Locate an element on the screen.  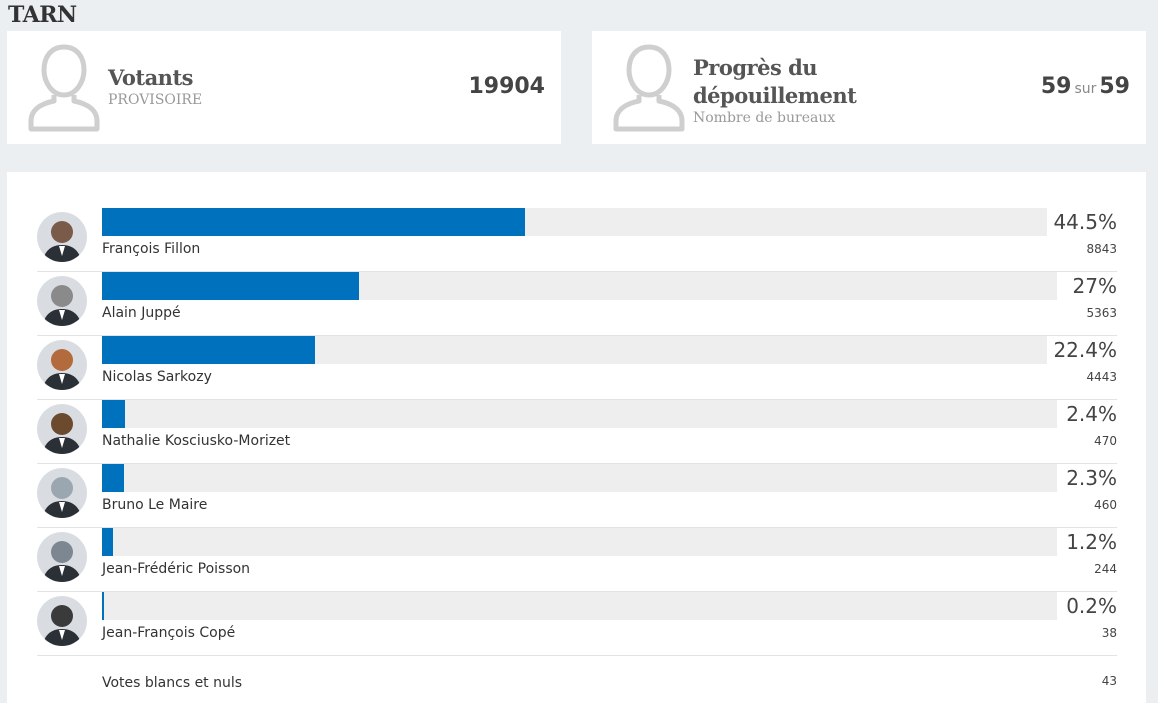
progress-done: 59 is located at coordinates (1056, 86).